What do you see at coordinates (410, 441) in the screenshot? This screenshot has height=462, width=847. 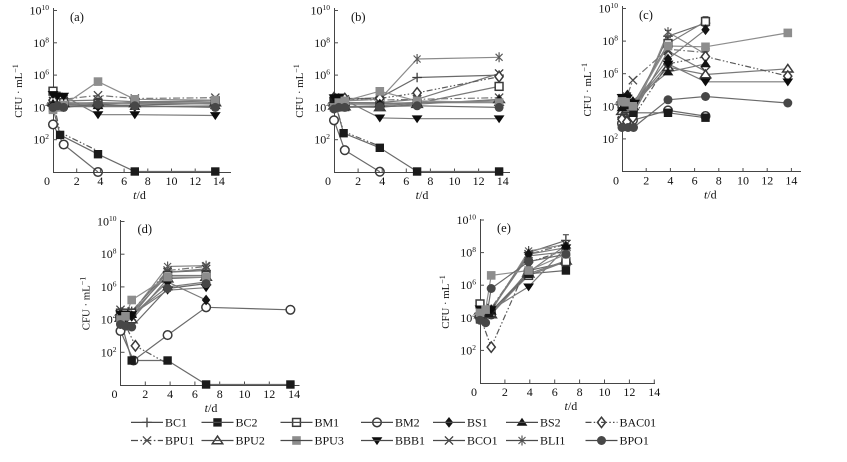 I see `svg-text: BBB1` at bounding box center [410, 441].